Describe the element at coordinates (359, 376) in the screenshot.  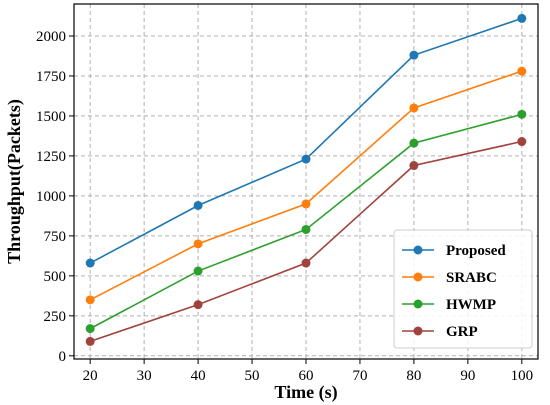
I see `x-tick-label: 70` at that location.